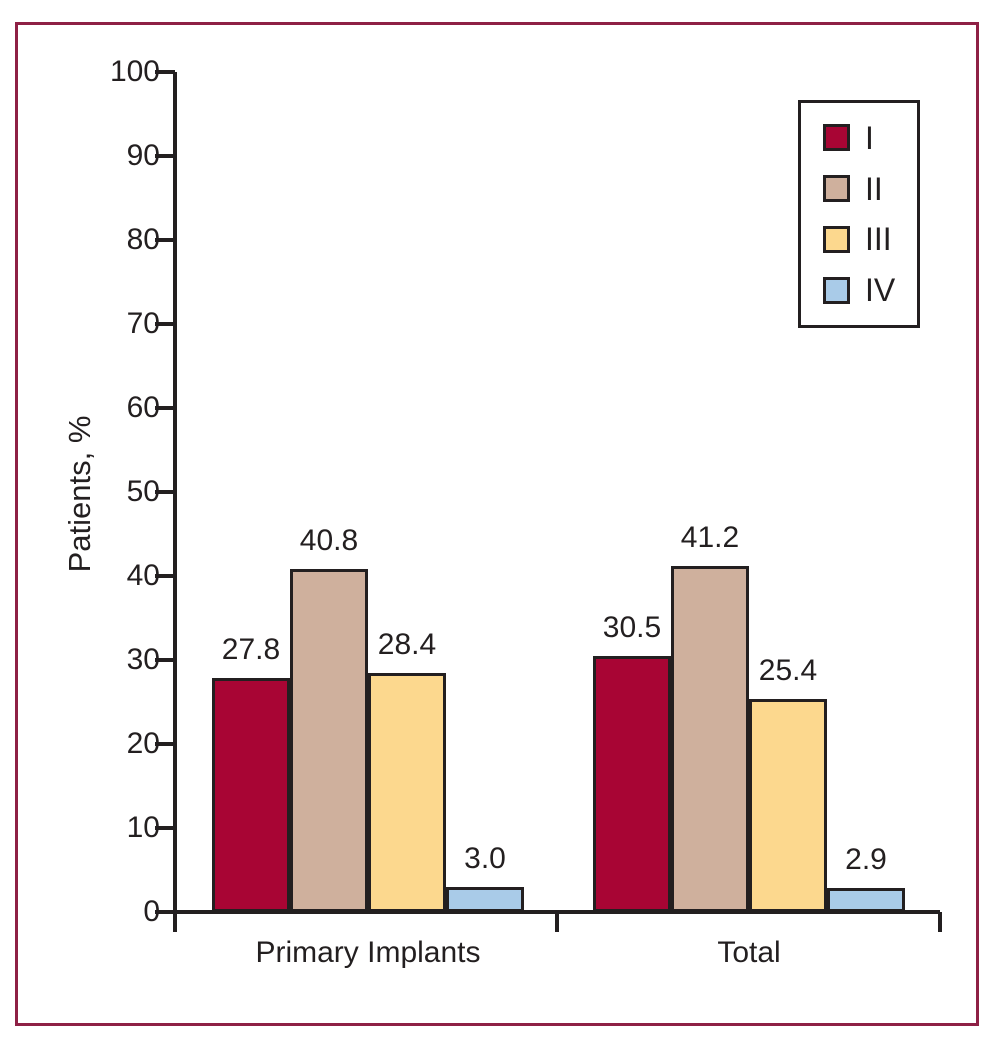  Describe the element at coordinates (859, 189) in the screenshot. I see `legend-item-II: II` at that location.